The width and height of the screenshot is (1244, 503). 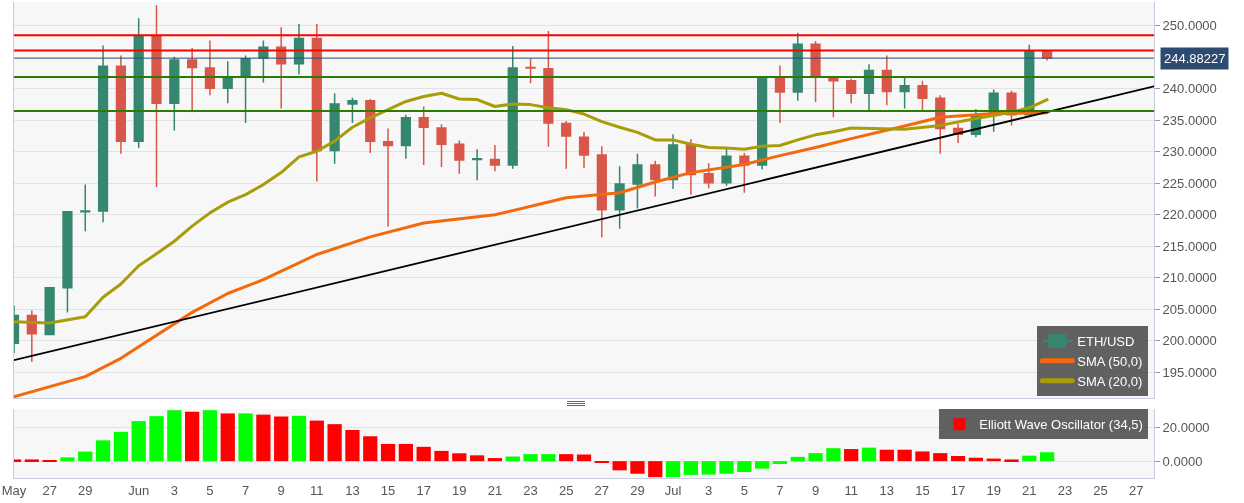 What do you see at coordinates (1189, 152) in the screenshot?
I see `y-tick-label: 230.0000` at bounding box center [1189, 152].